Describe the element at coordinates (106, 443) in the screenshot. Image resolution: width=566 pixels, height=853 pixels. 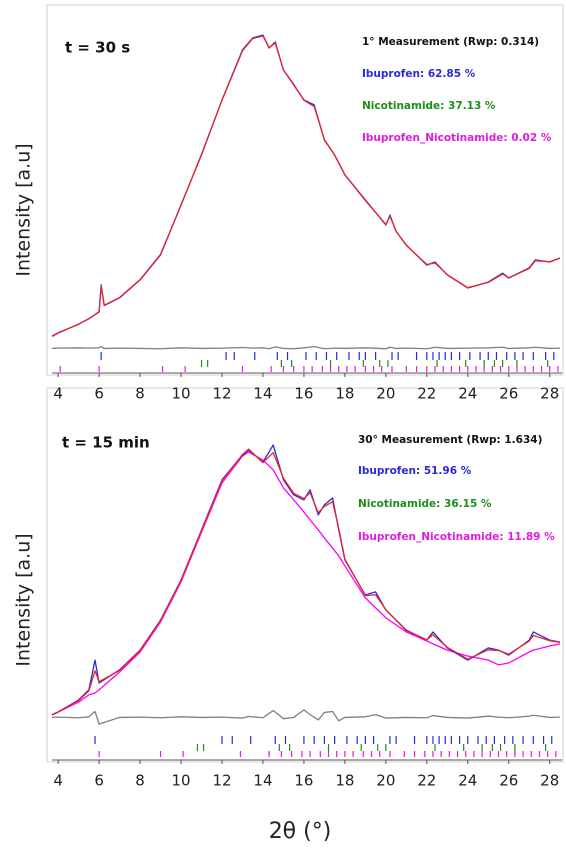
I see `panel-annotation: t = 15 min` at that location.